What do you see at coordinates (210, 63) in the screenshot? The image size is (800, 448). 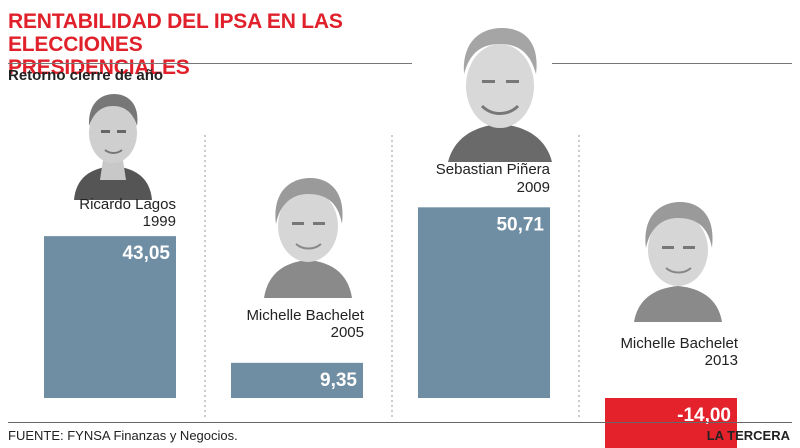 I see `title-rule` at bounding box center [210, 63].